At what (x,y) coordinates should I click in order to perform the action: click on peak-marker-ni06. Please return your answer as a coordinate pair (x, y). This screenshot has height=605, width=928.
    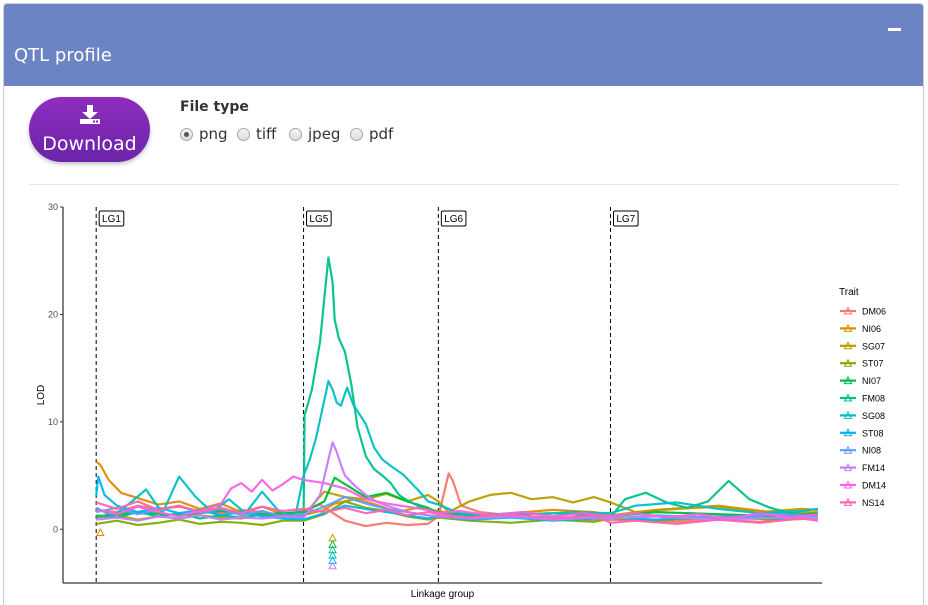
    Looking at the image, I should click on (100, 532).